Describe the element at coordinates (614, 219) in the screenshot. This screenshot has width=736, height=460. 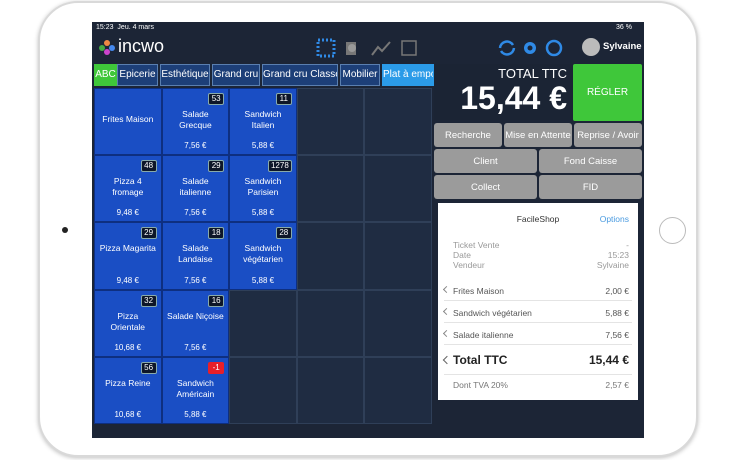
I see `options-link: Options` at that location.